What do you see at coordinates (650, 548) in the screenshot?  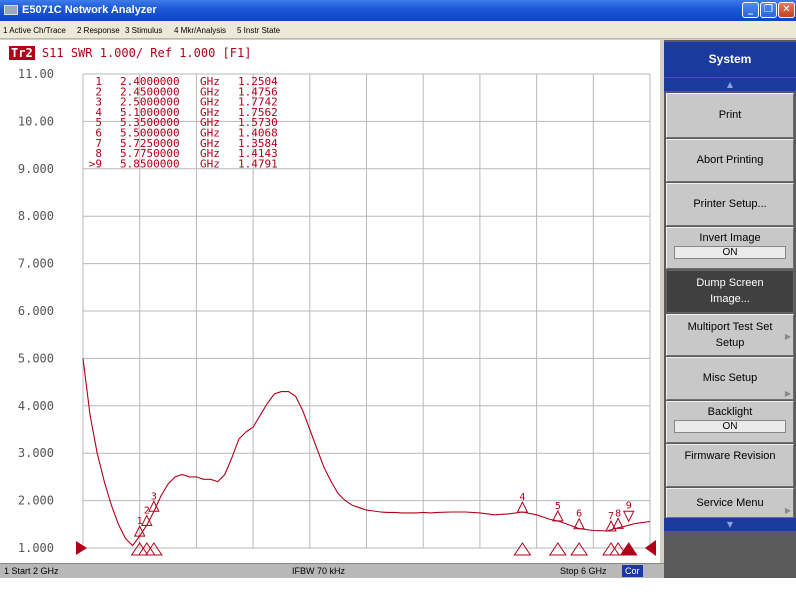 I see `reference-marker-right-icon` at bounding box center [650, 548].